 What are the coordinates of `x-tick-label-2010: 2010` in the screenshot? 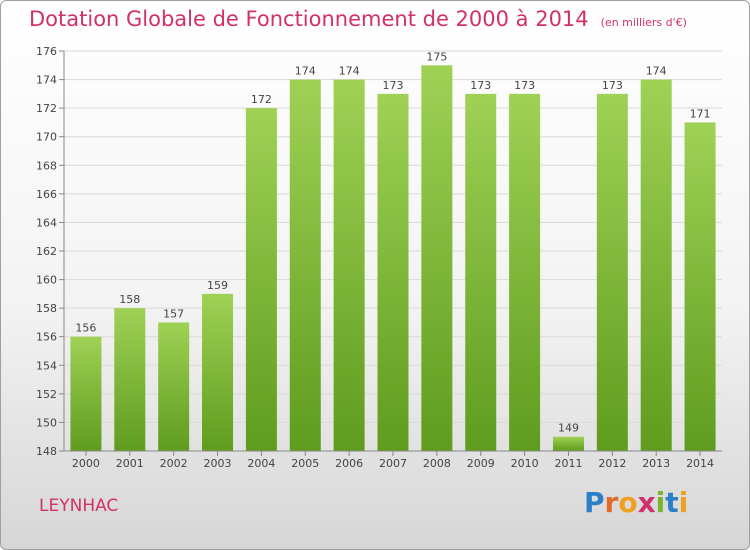 It's located at (525, 463).